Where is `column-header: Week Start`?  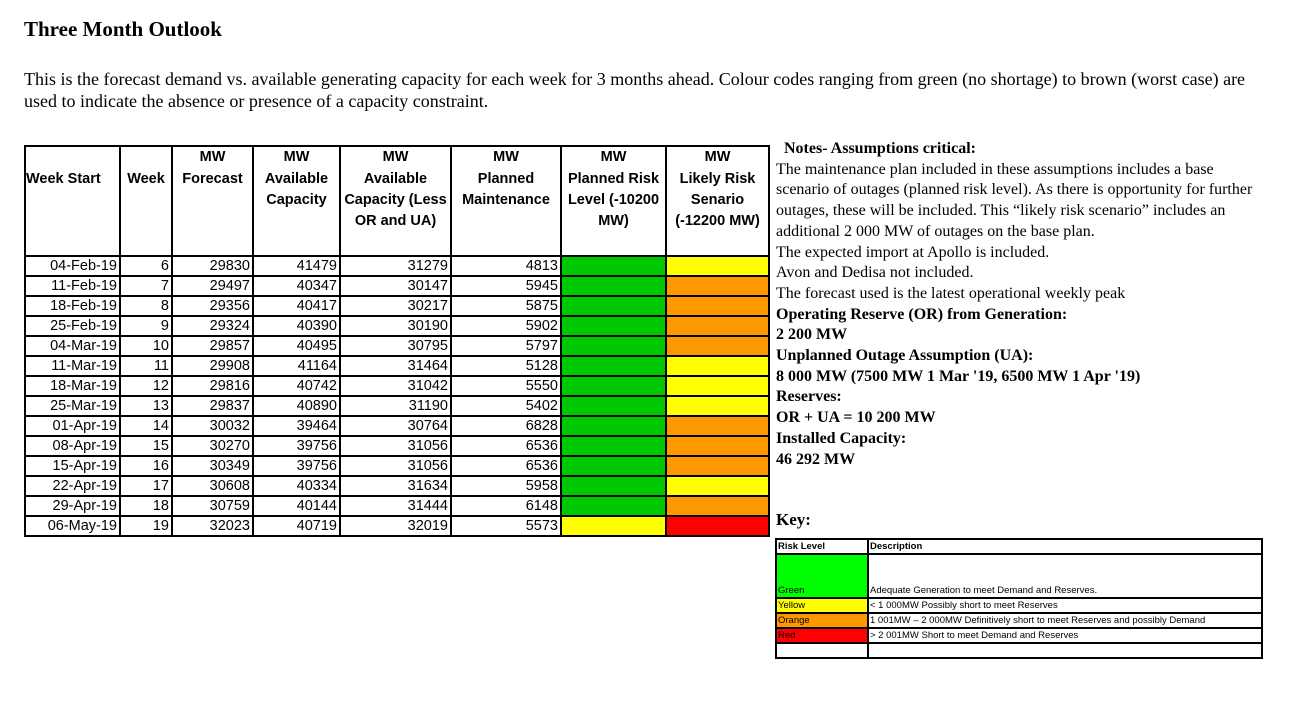
column-header: Week Start is located at coordinates (72, 213).